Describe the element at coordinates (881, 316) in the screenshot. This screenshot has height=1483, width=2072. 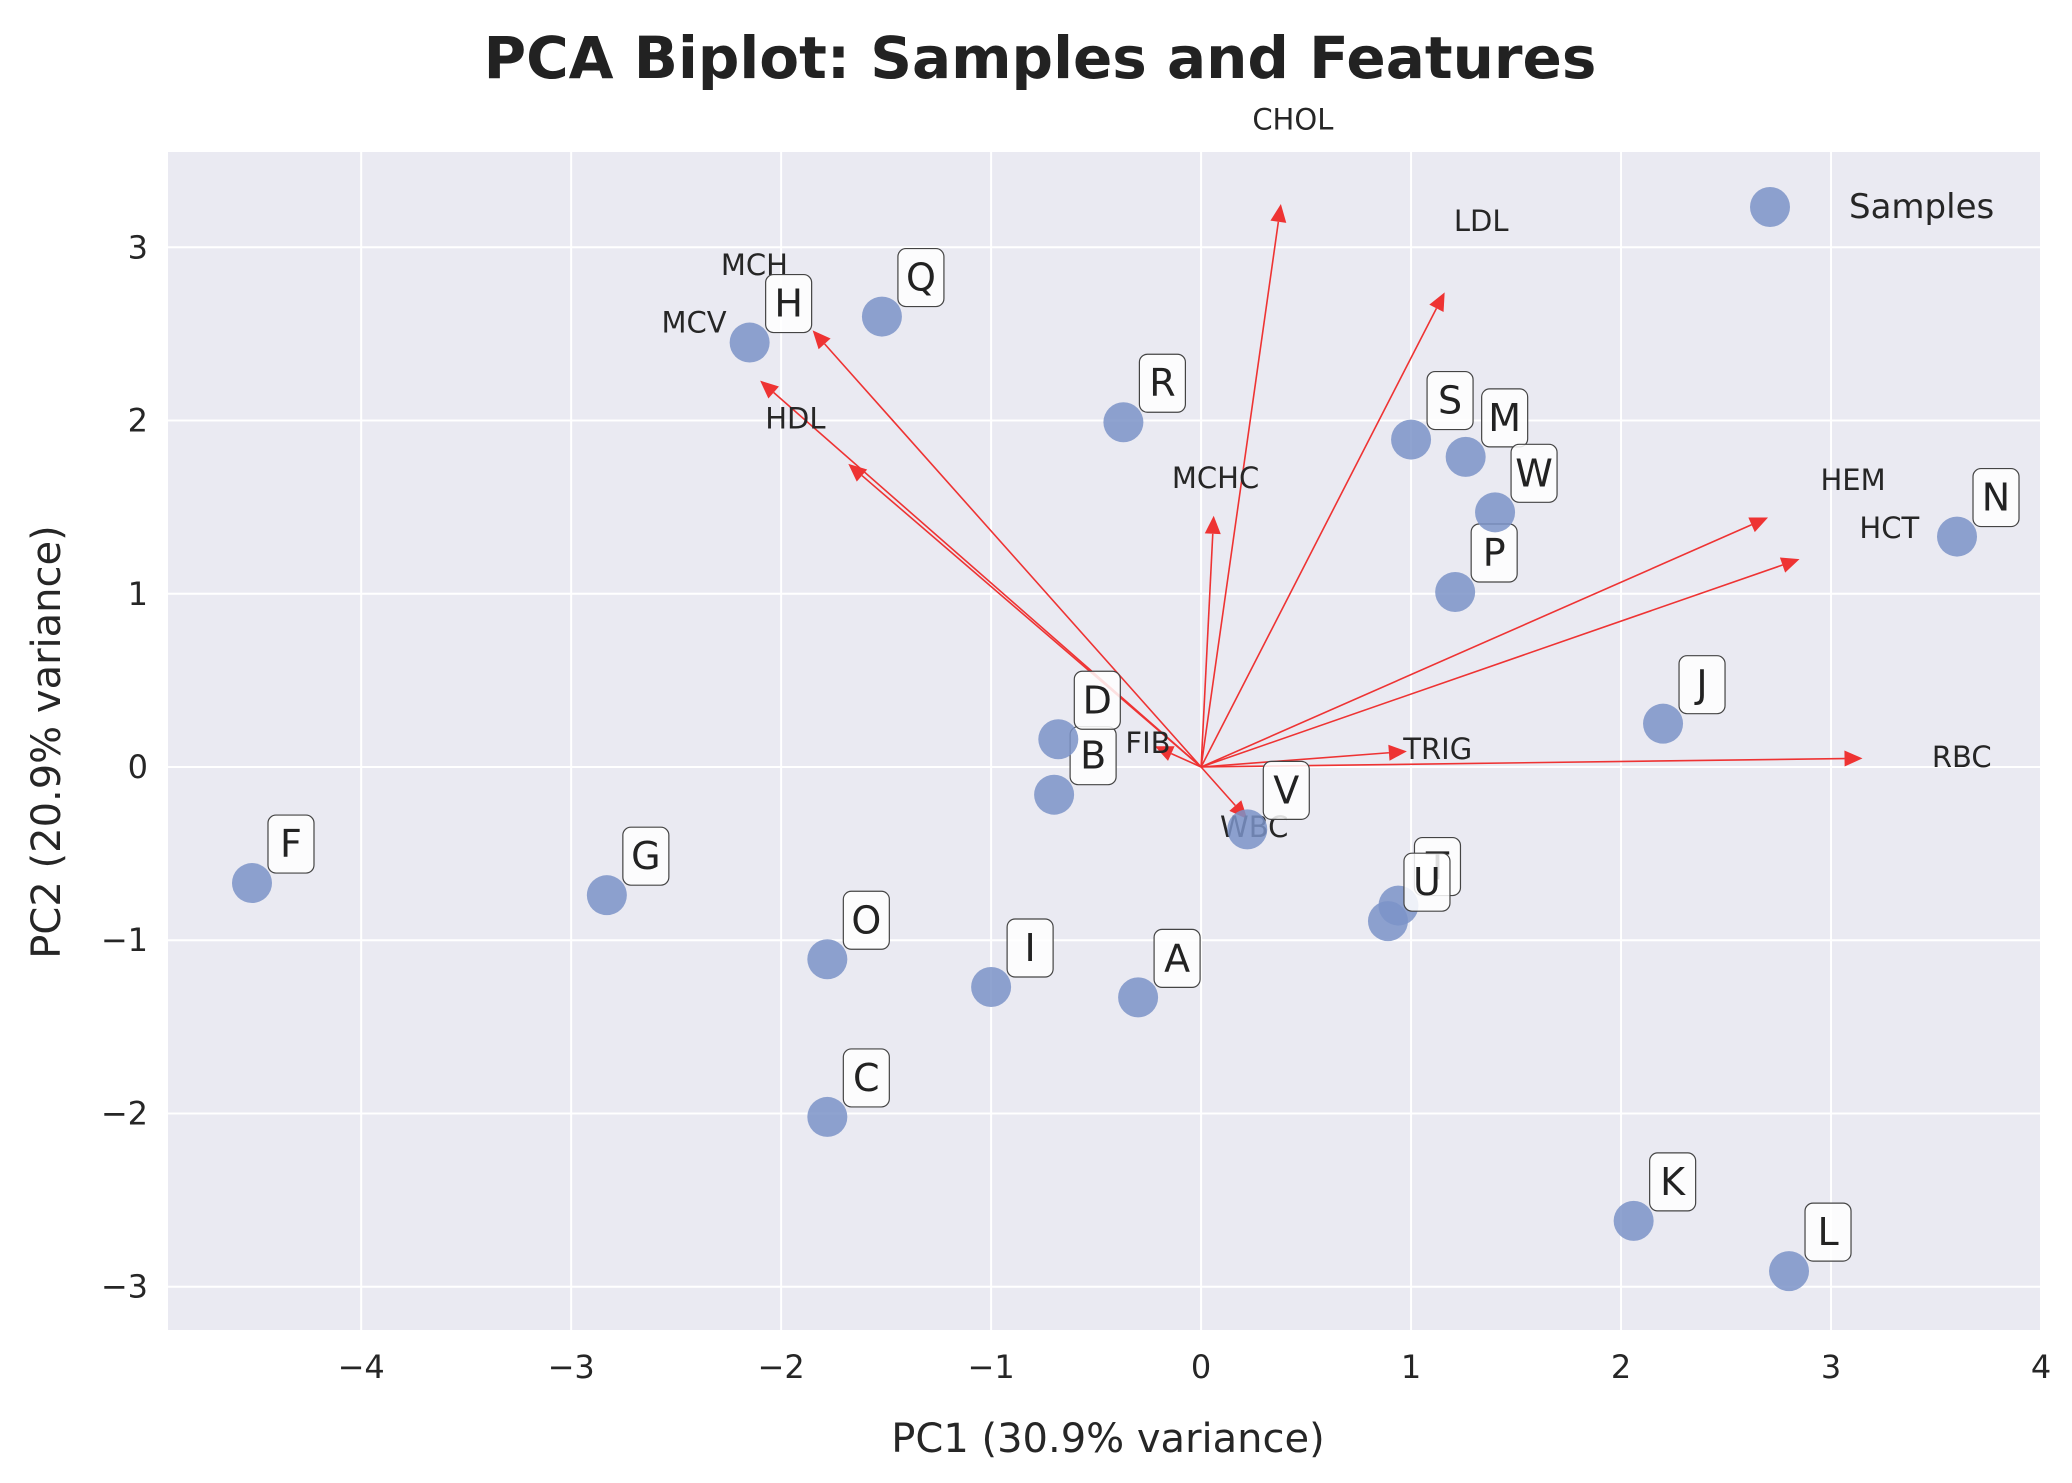
I see `sample-point-q` at that location.